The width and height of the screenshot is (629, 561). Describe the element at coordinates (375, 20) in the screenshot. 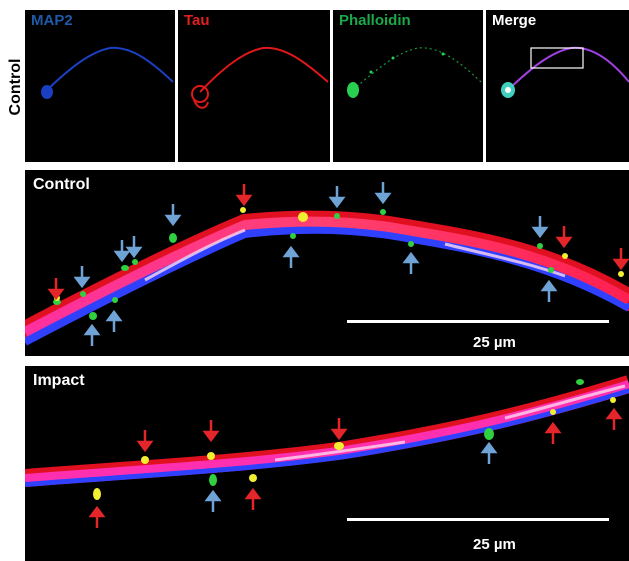

I see `panel-title-phalloidin: Phalloidin` at that location.